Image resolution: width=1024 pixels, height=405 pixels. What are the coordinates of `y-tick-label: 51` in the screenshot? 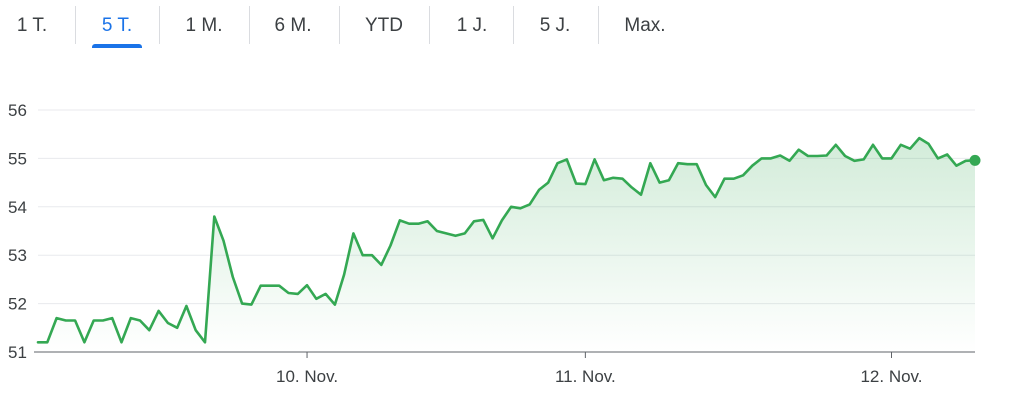 It's located at (17, 352).